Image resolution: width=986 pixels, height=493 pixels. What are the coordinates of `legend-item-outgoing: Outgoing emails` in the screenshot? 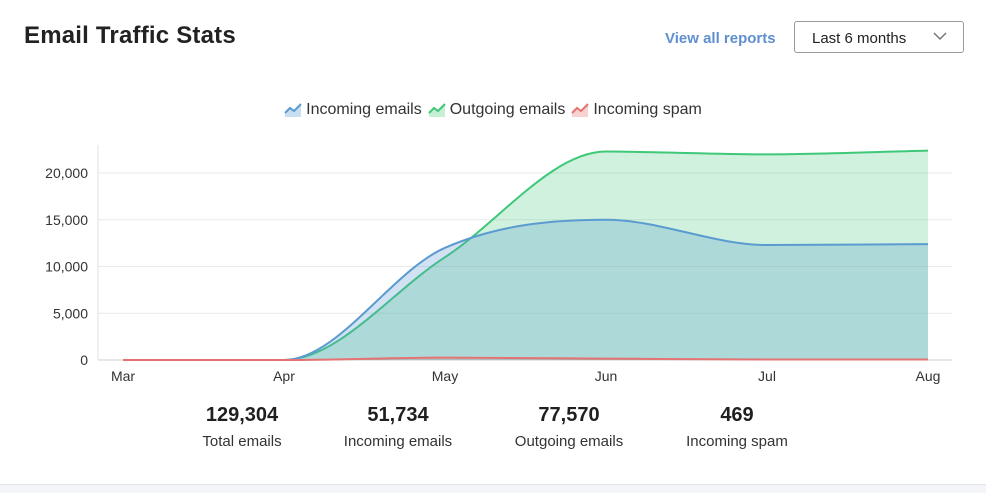 It's located at (497, 110).